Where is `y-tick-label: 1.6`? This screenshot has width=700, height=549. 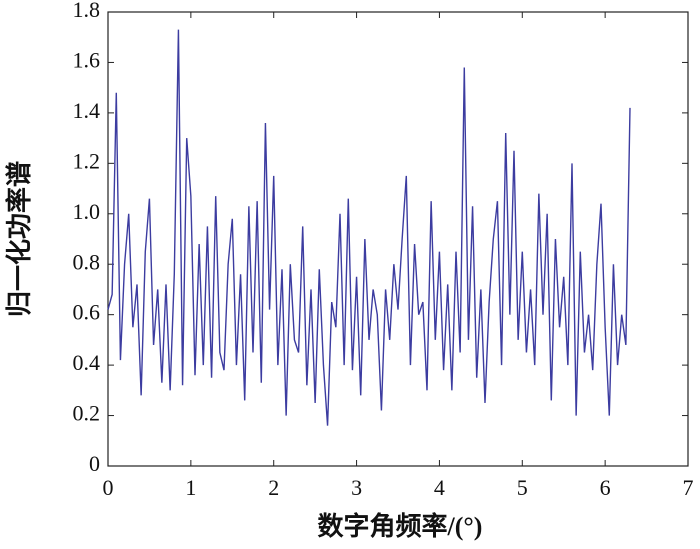
y-tick-label: 1.6 is located at coordinates (87, 59).